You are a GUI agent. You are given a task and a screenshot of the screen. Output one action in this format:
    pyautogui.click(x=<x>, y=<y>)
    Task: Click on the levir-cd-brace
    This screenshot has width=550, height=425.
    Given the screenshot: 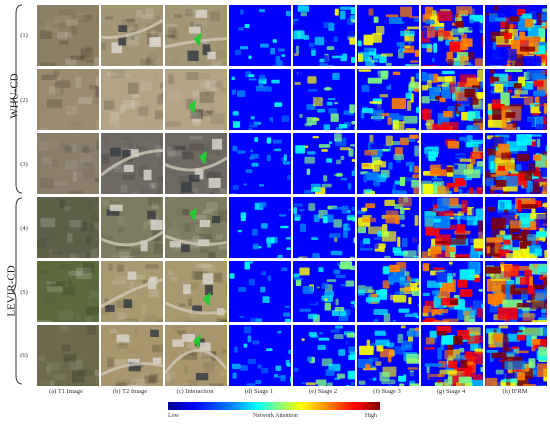 What is the action you would take?
    pyautogui.click(x=17, y=291)
    